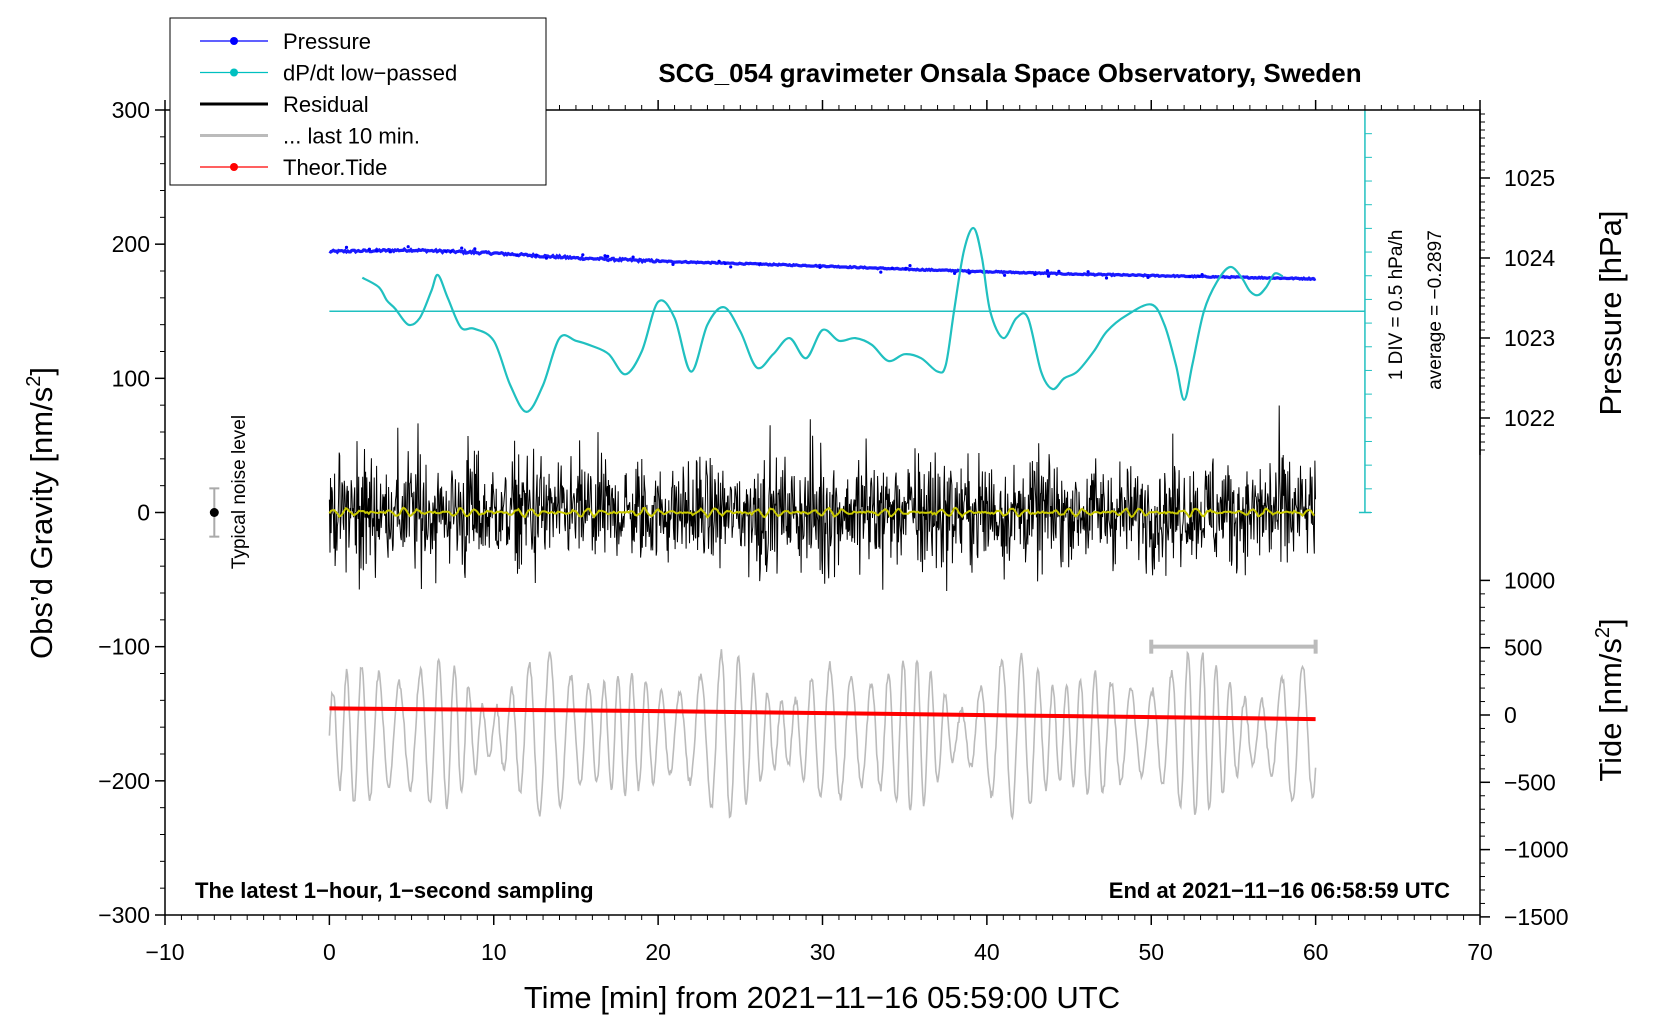  Describe the element at coordinates (658, 952) in the screenshot. I see `x-tick-label: 20` at that location.